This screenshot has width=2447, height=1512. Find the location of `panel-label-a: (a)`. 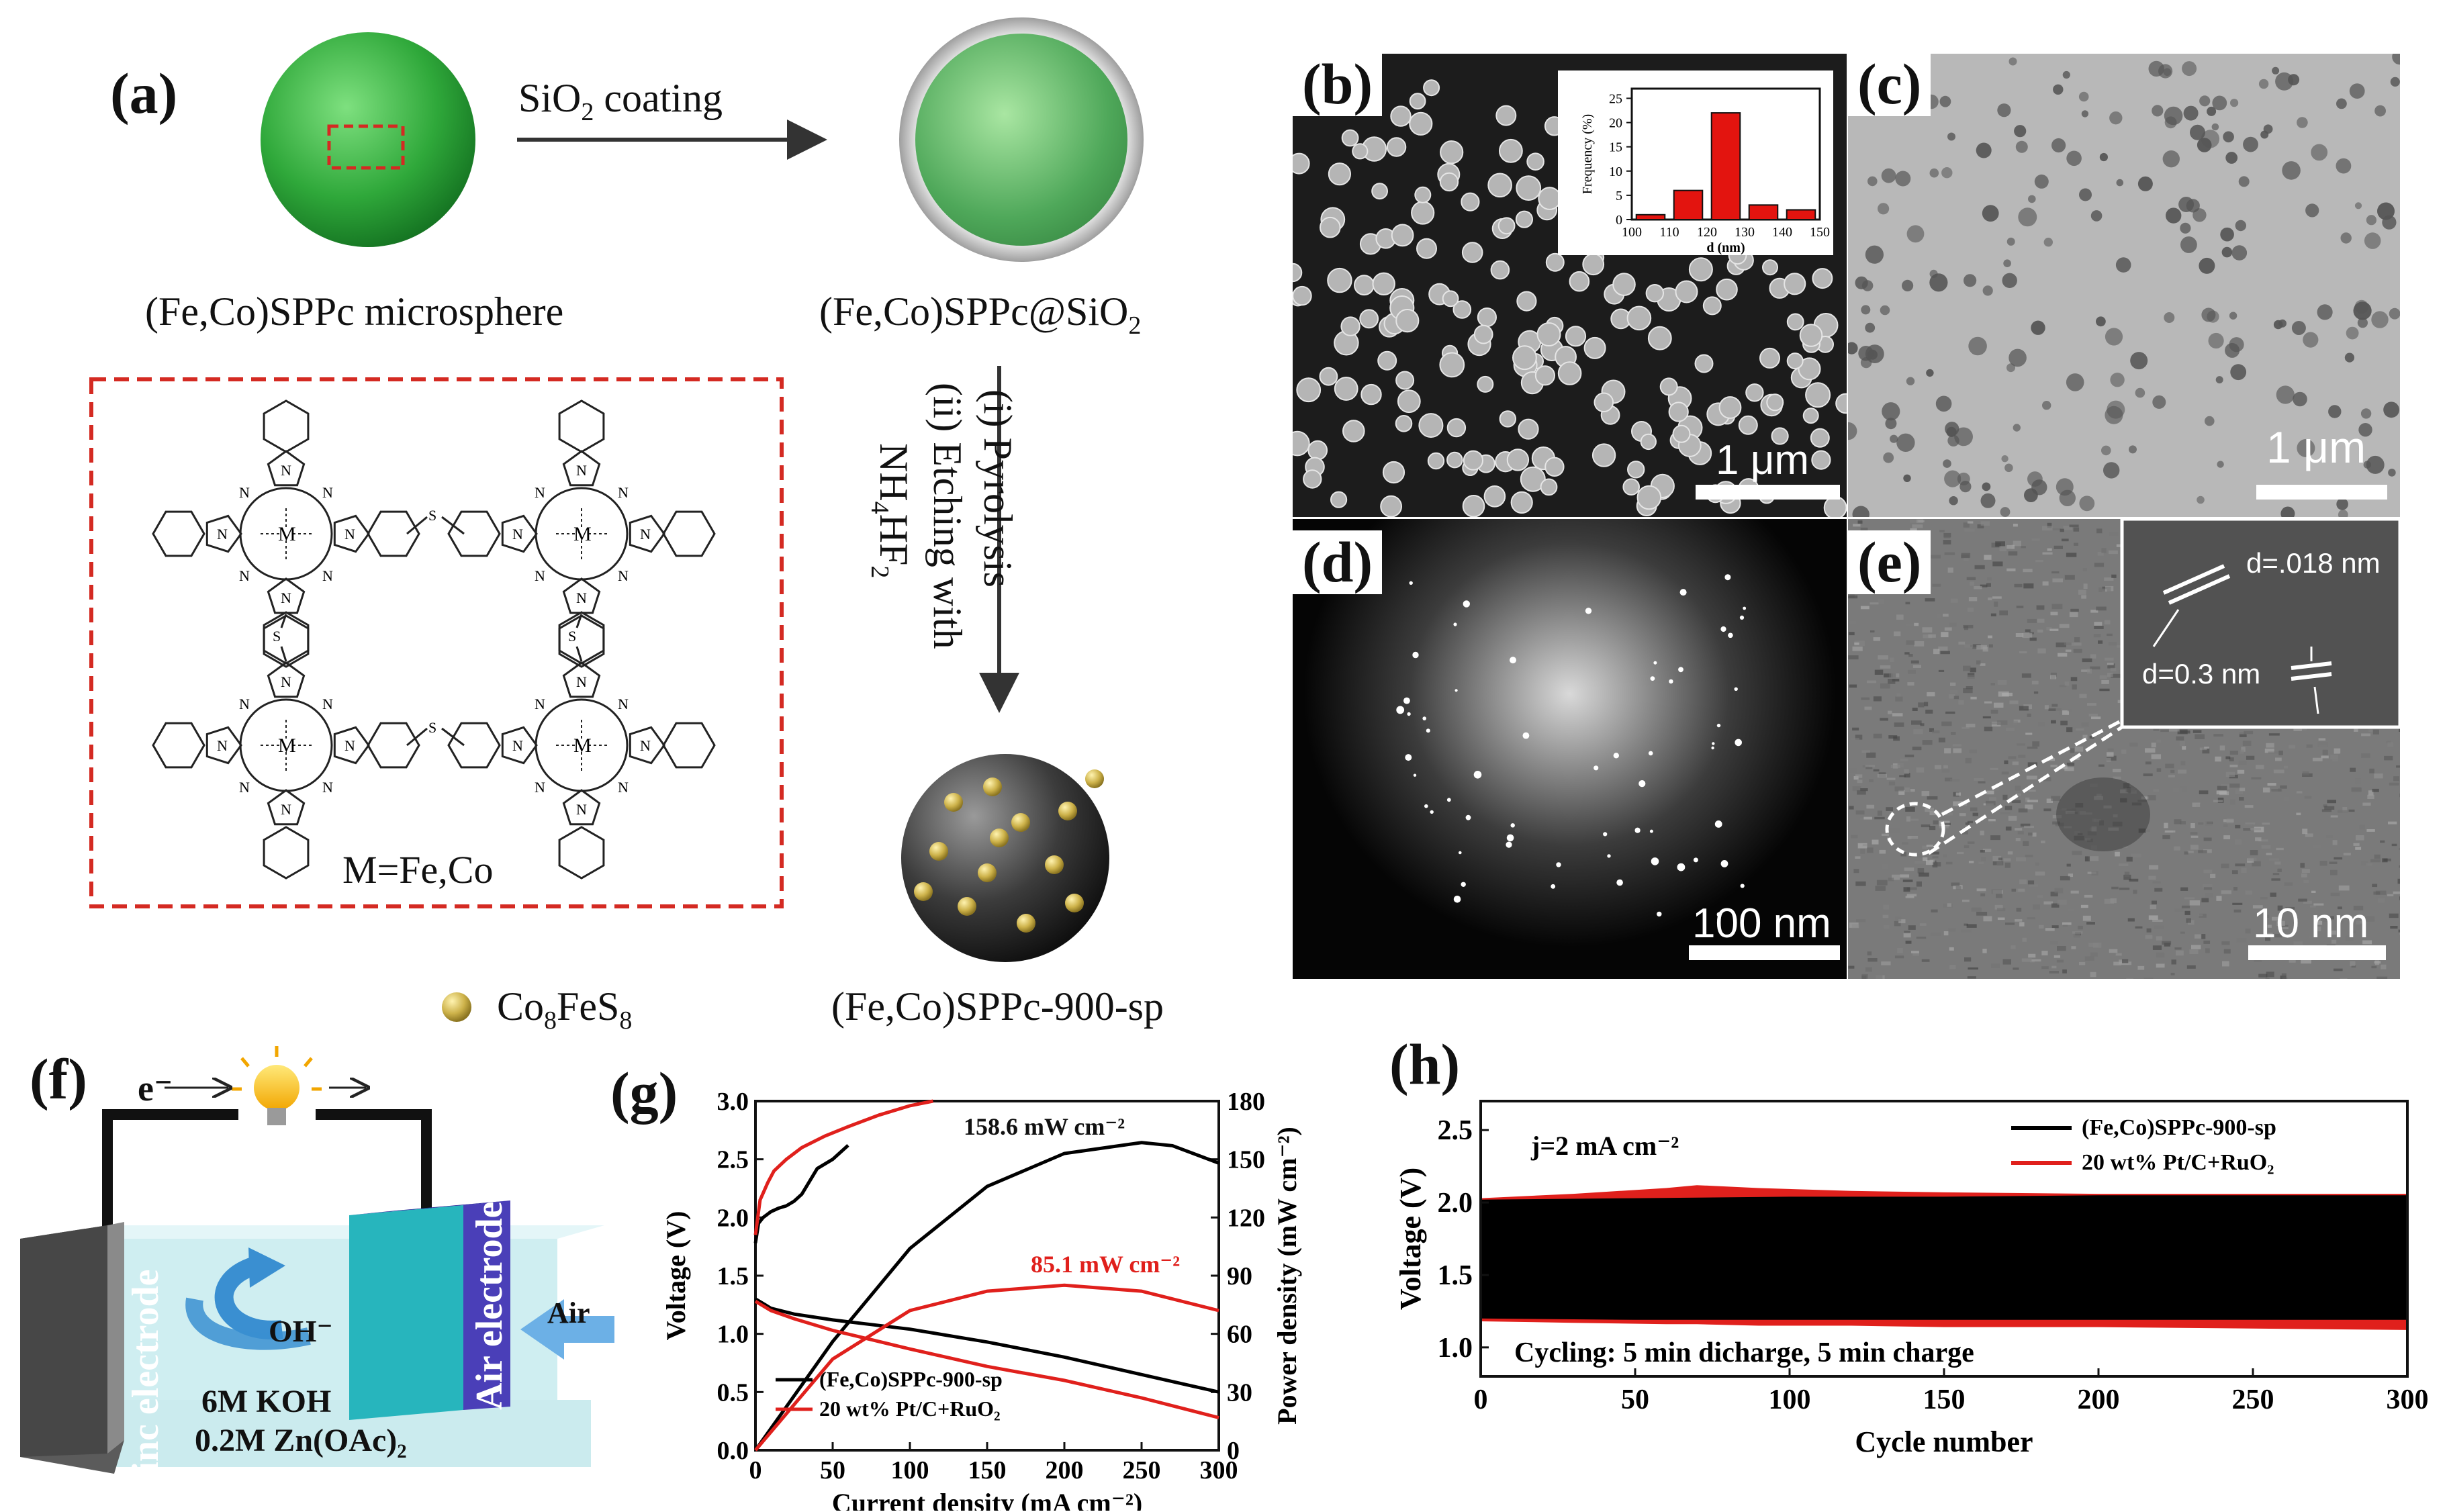

panel-label-a: (a) is located at coordinates (144, 94).